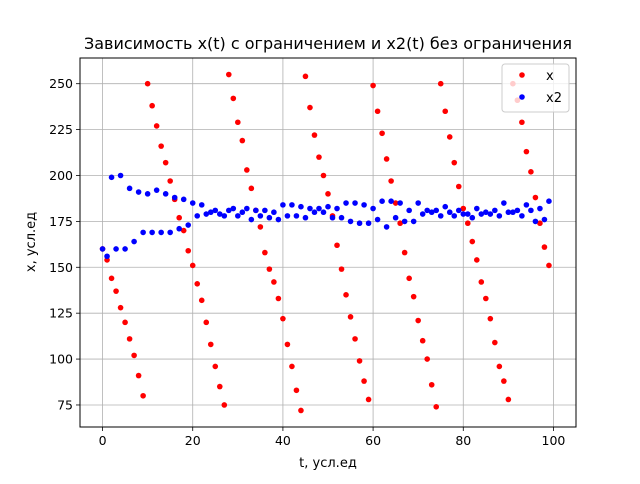  What do you see at coordinates (373, 440) in the screenshot?
I see `x-tick-label: 60` at bounding box center [373, 440].